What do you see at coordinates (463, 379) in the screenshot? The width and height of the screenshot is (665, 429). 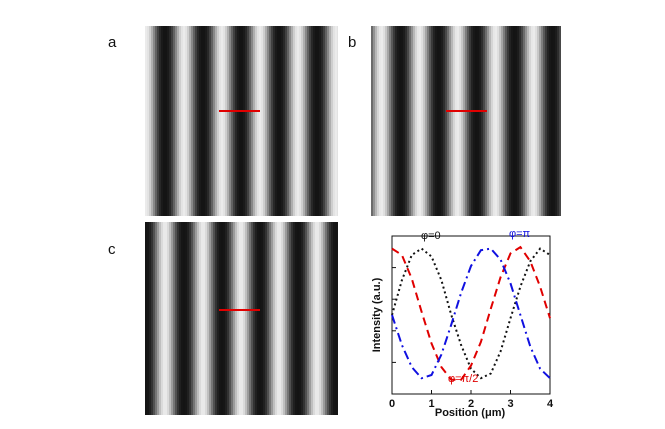 I see `annotation-phi-half-pi: φ=π/2` at bounding box center [463, 379].